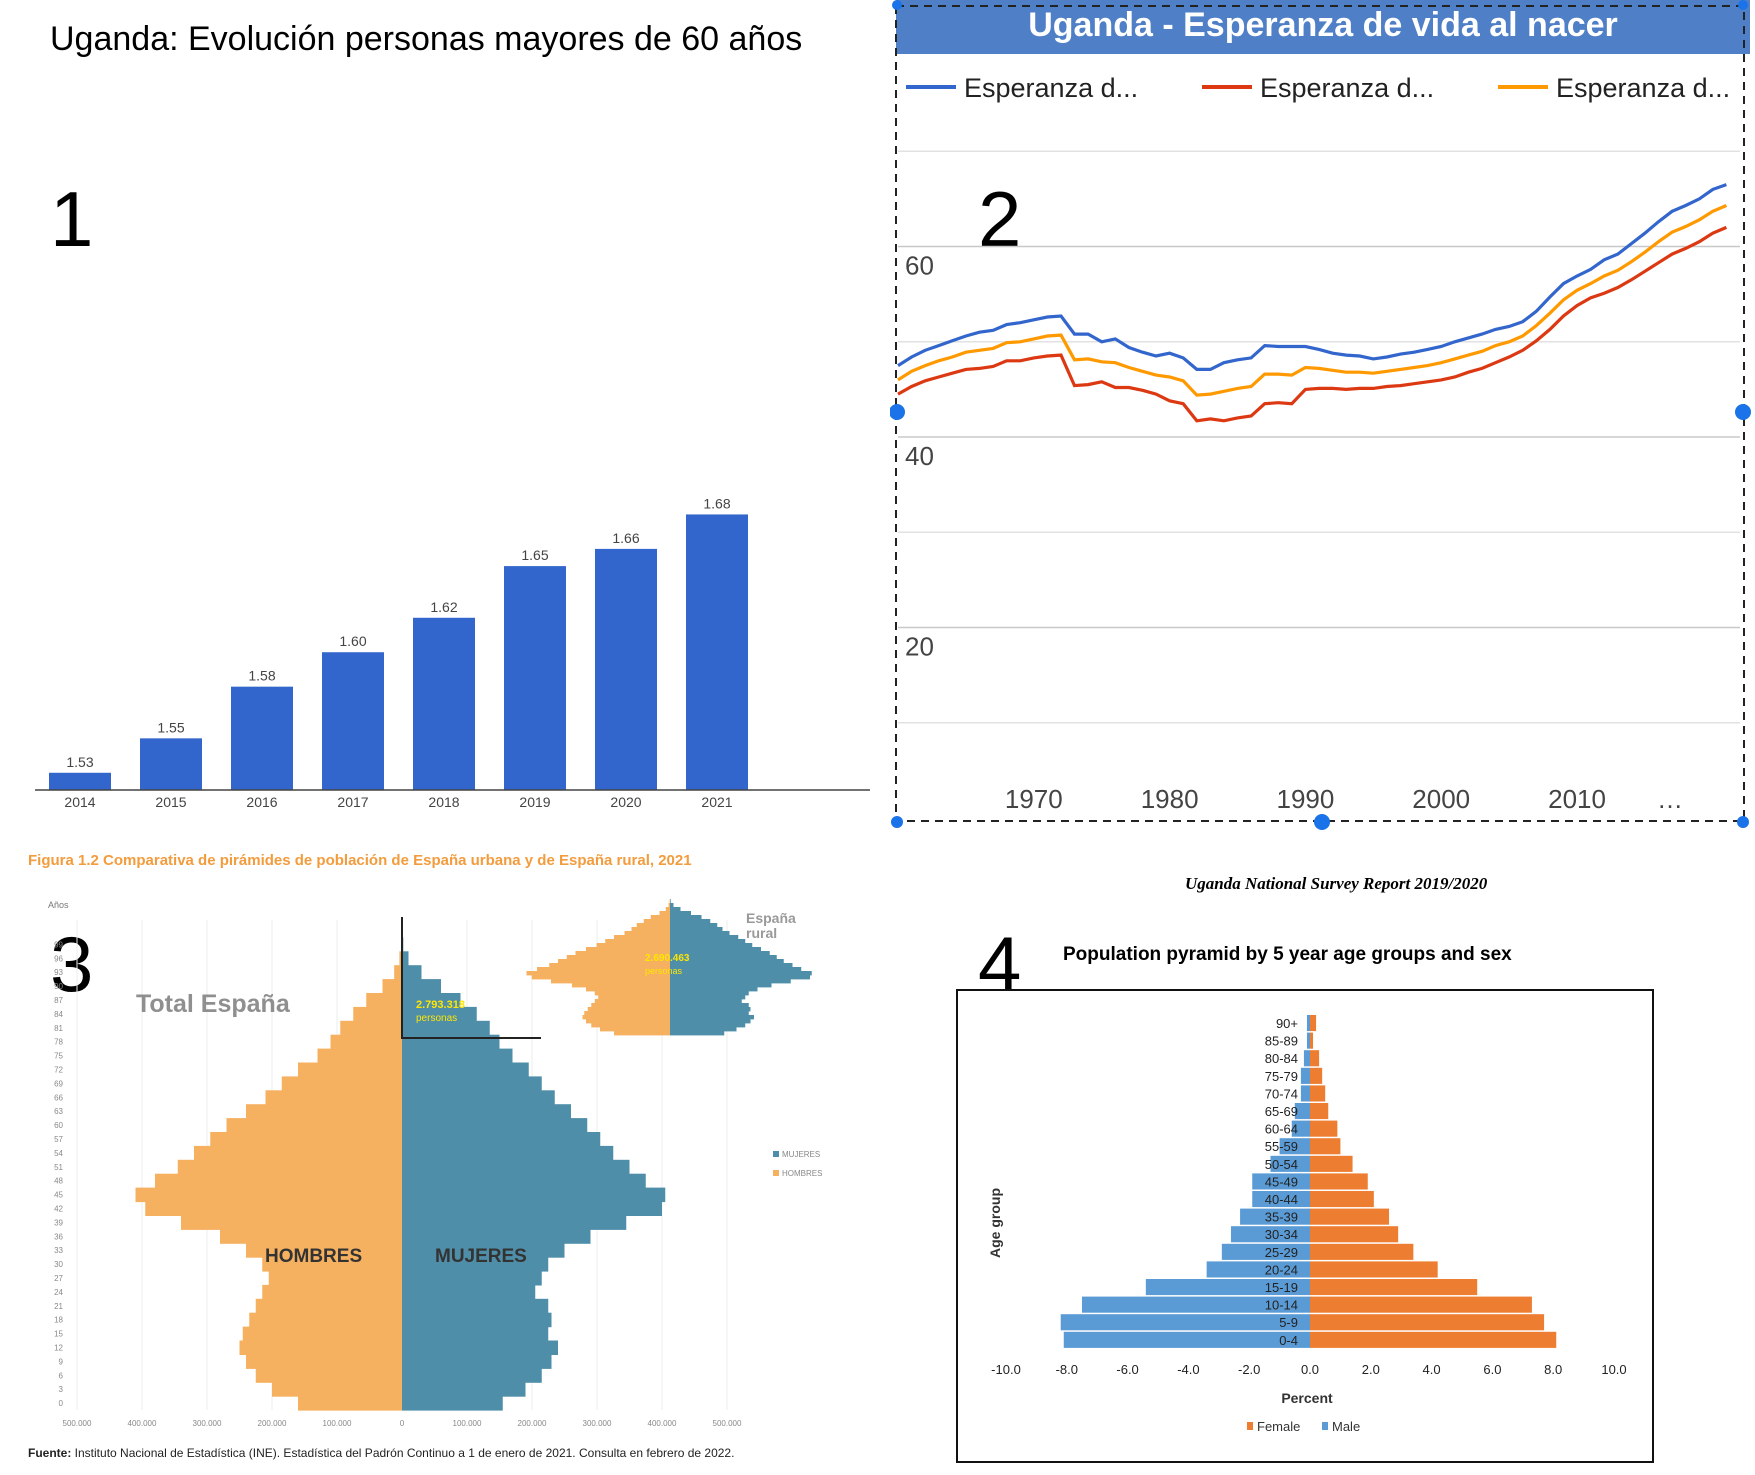 The image size is (1755, 1475). I want to click on mujeres-label: MUJERES, so click(481, 1256).